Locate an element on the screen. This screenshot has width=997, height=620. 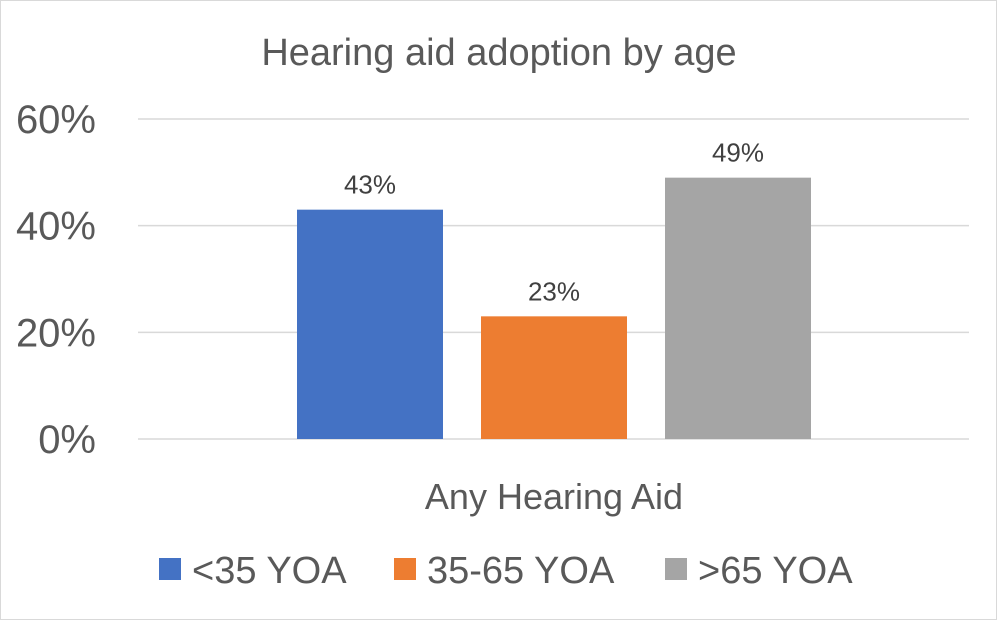
chart-title: Hearing aid adoption by age is located at coordinates (498, 53).